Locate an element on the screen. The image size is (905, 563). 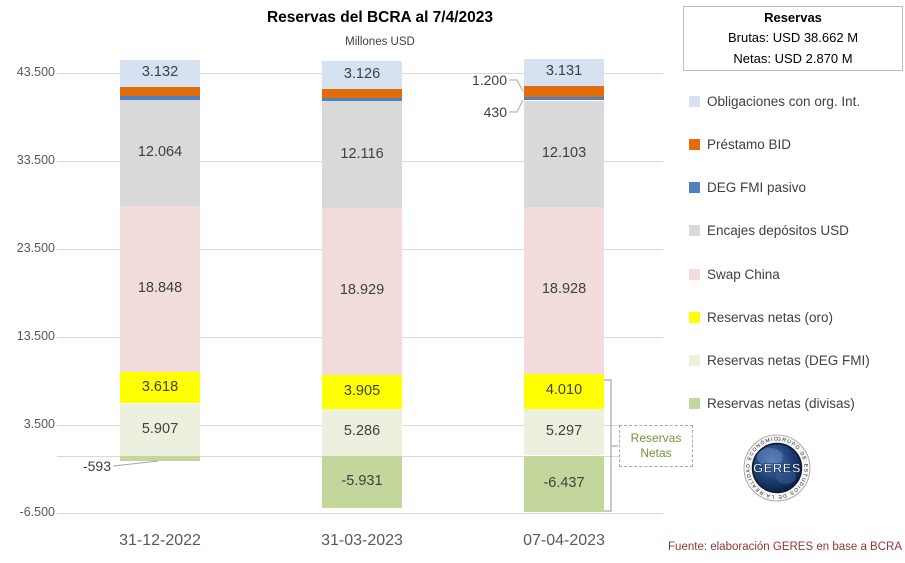
summary-brutas: Brutas: USD 38.662 M is located at coordinates (793, 38).